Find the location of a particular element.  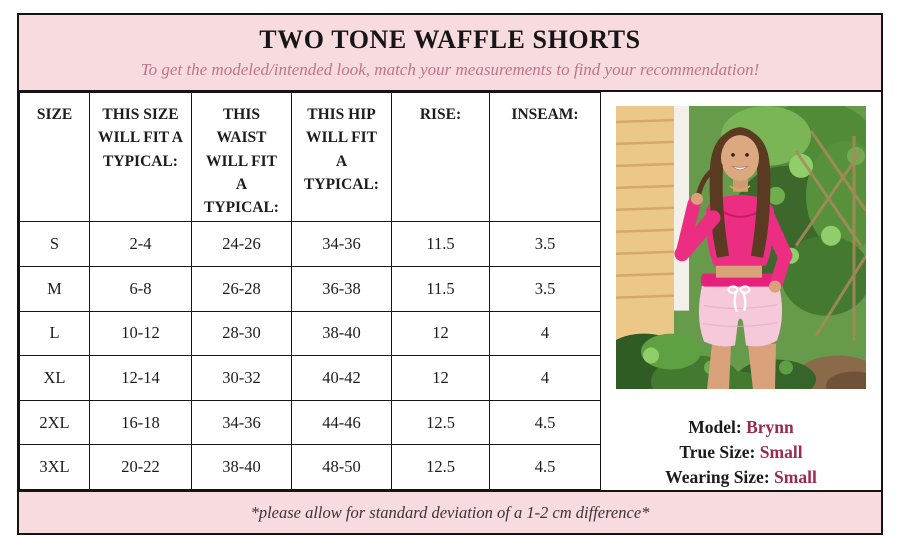

value-cell: 24-26 is located at coordinates (241, 244).